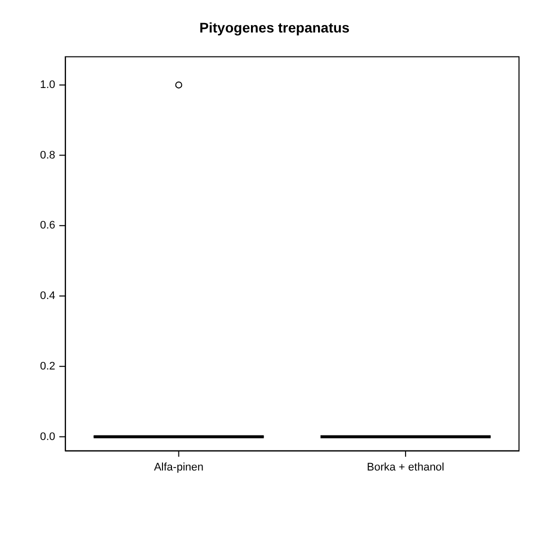 The image size is (549, 534). What do you see at coordinates (48, 226) in the screenshot?
I see `y-tick-label: 0.6` at bounding box center [48, 226].